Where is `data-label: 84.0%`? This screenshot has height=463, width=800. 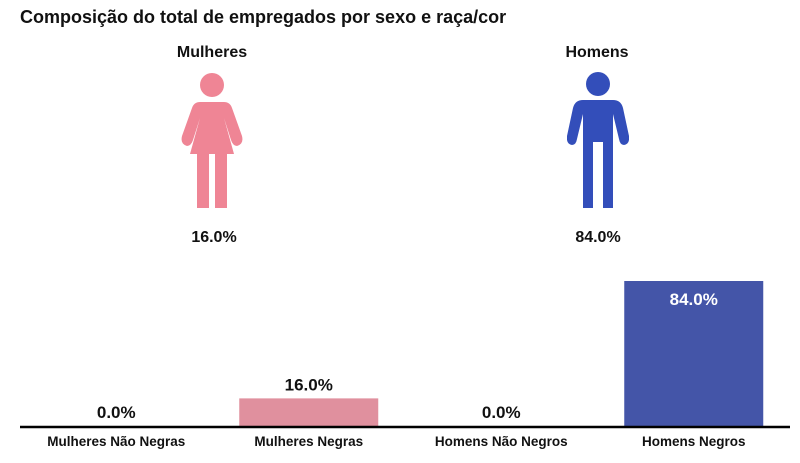
data-label: 84.0% is located at coordinates (694, 299).